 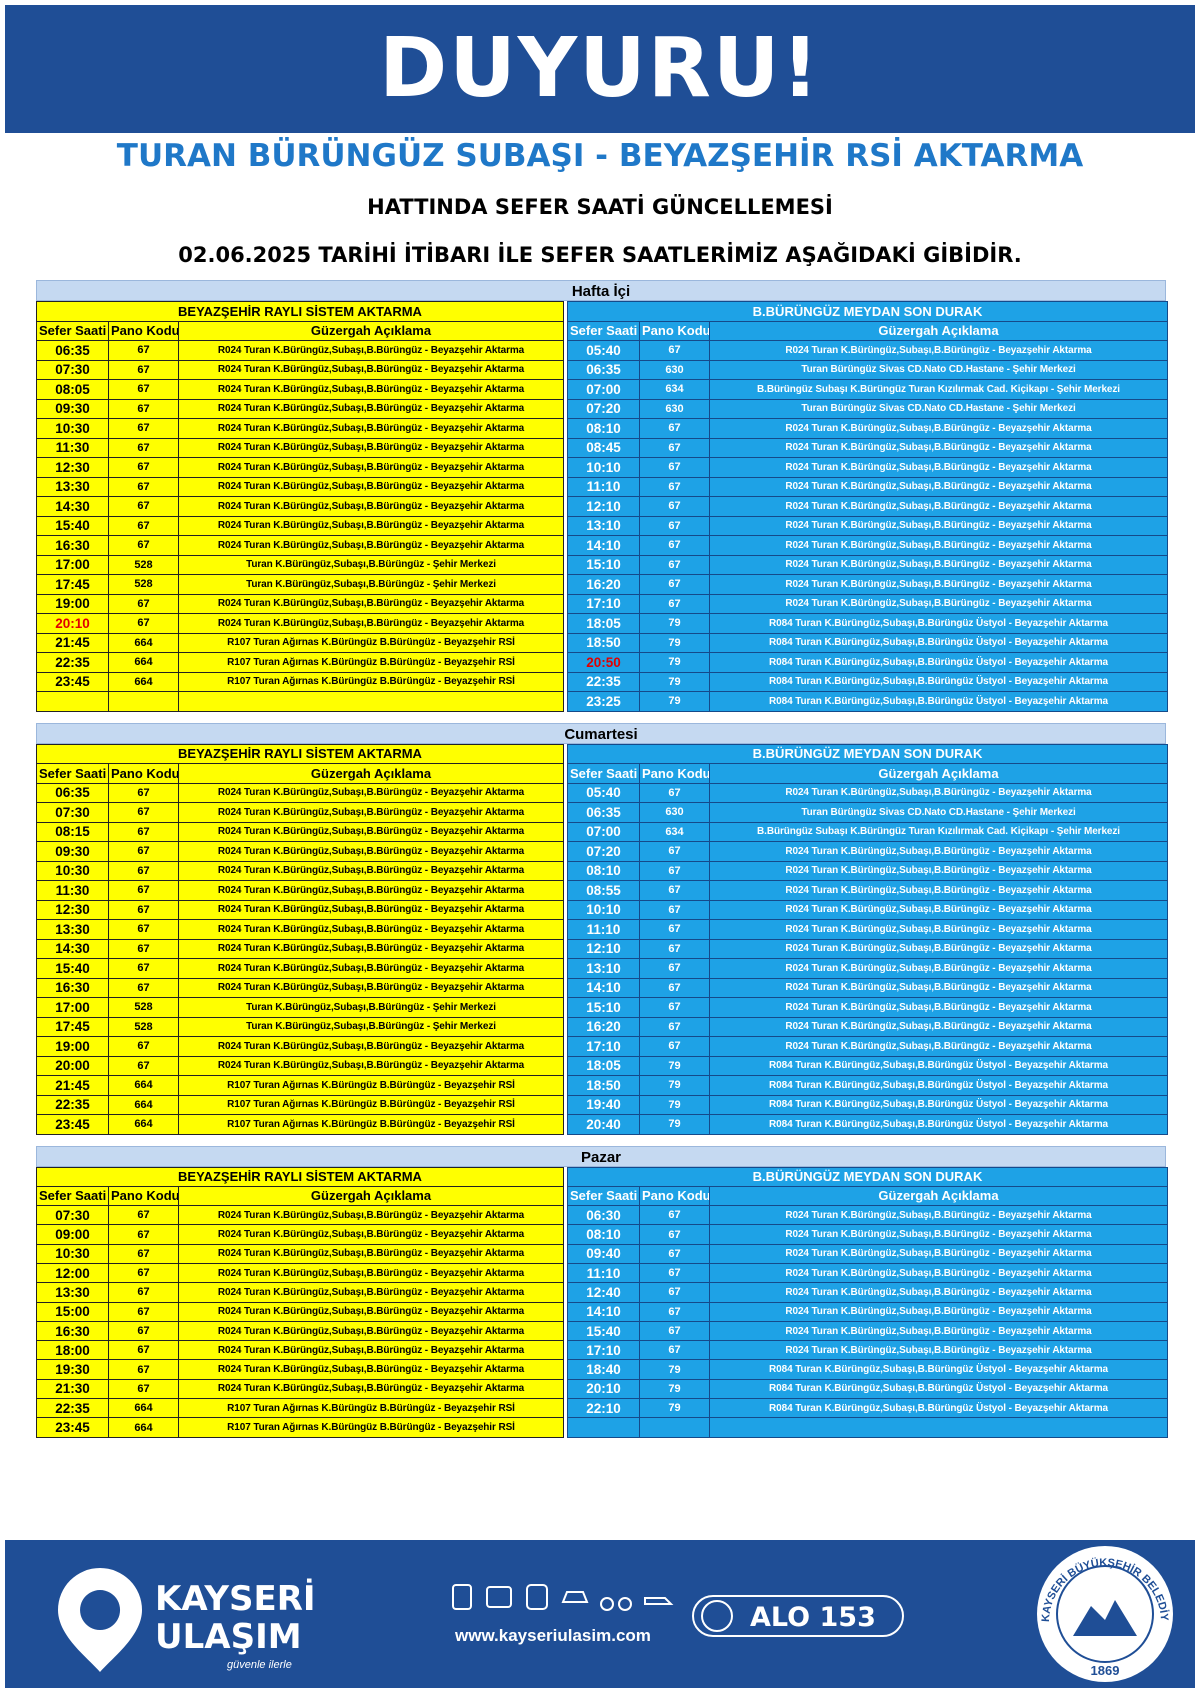 I want to click on departure-time: 05:40, so click(x=603, y=792).